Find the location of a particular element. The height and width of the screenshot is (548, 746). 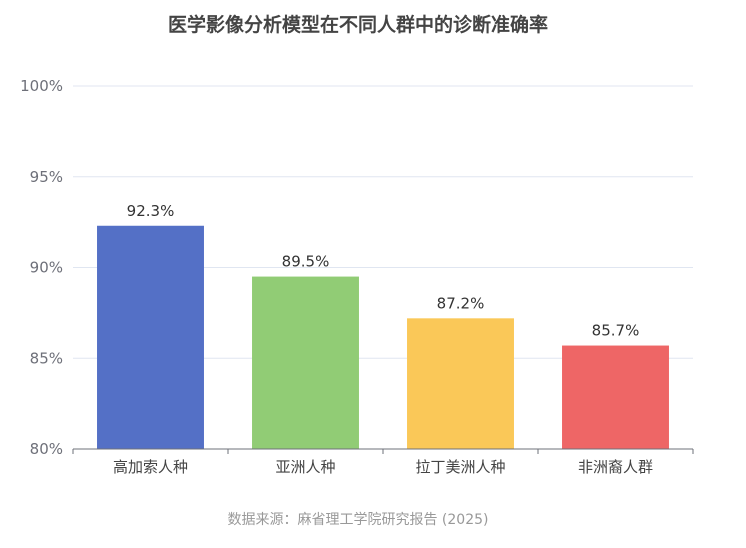

data-label: 85.7% is located at coordinates (616, 331).